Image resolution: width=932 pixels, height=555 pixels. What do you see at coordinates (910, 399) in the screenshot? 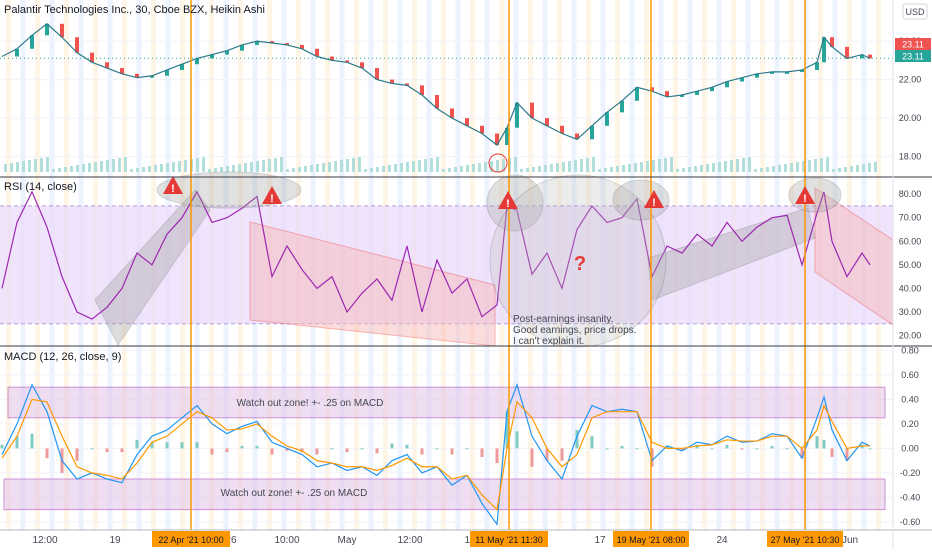
I see `macd-axis-tick: 0.40` at bounding box center [910, 399].